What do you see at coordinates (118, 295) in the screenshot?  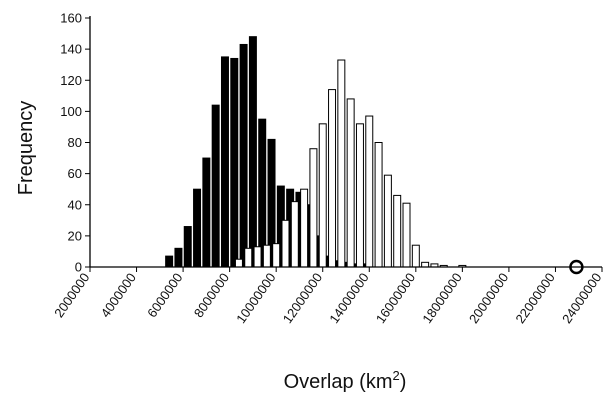 I see `x-tick-label: 4000000` at bounding box center [118, 295].